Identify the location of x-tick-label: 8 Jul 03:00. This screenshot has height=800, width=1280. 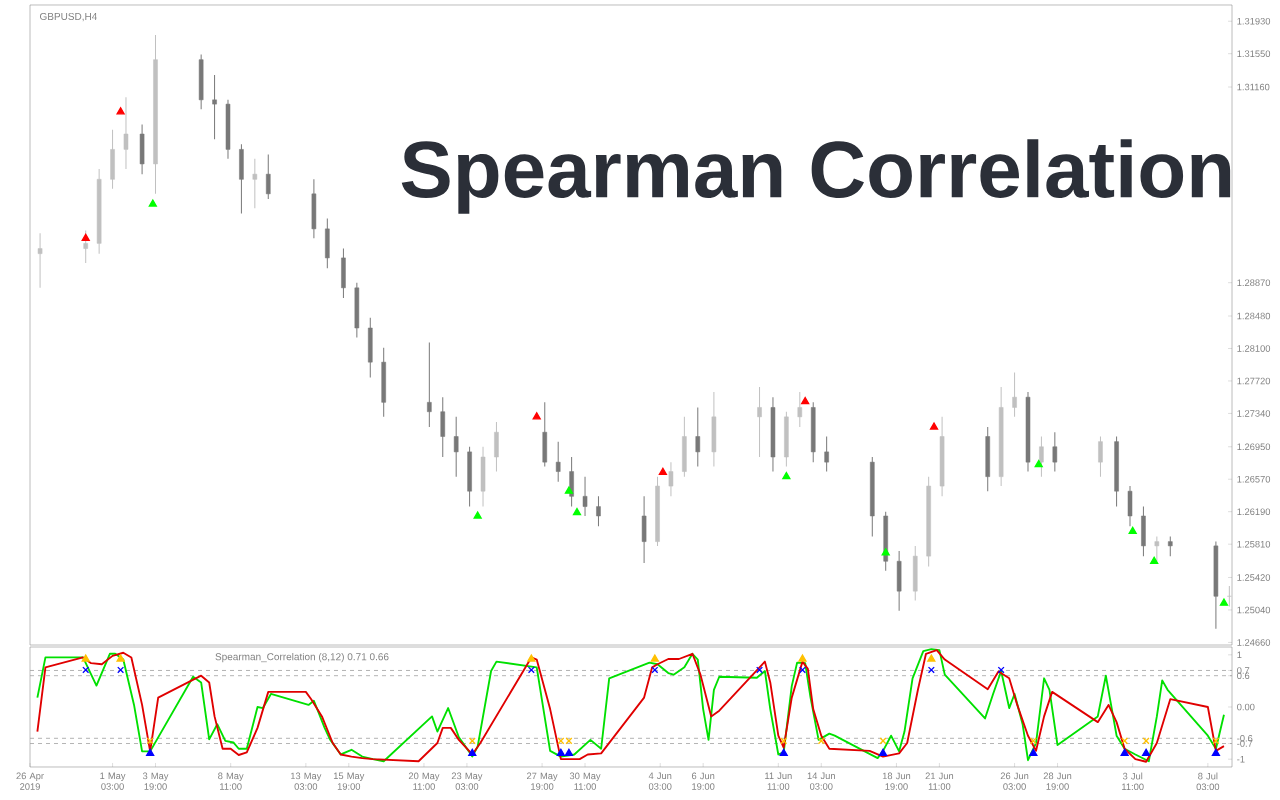
(1208, 781).